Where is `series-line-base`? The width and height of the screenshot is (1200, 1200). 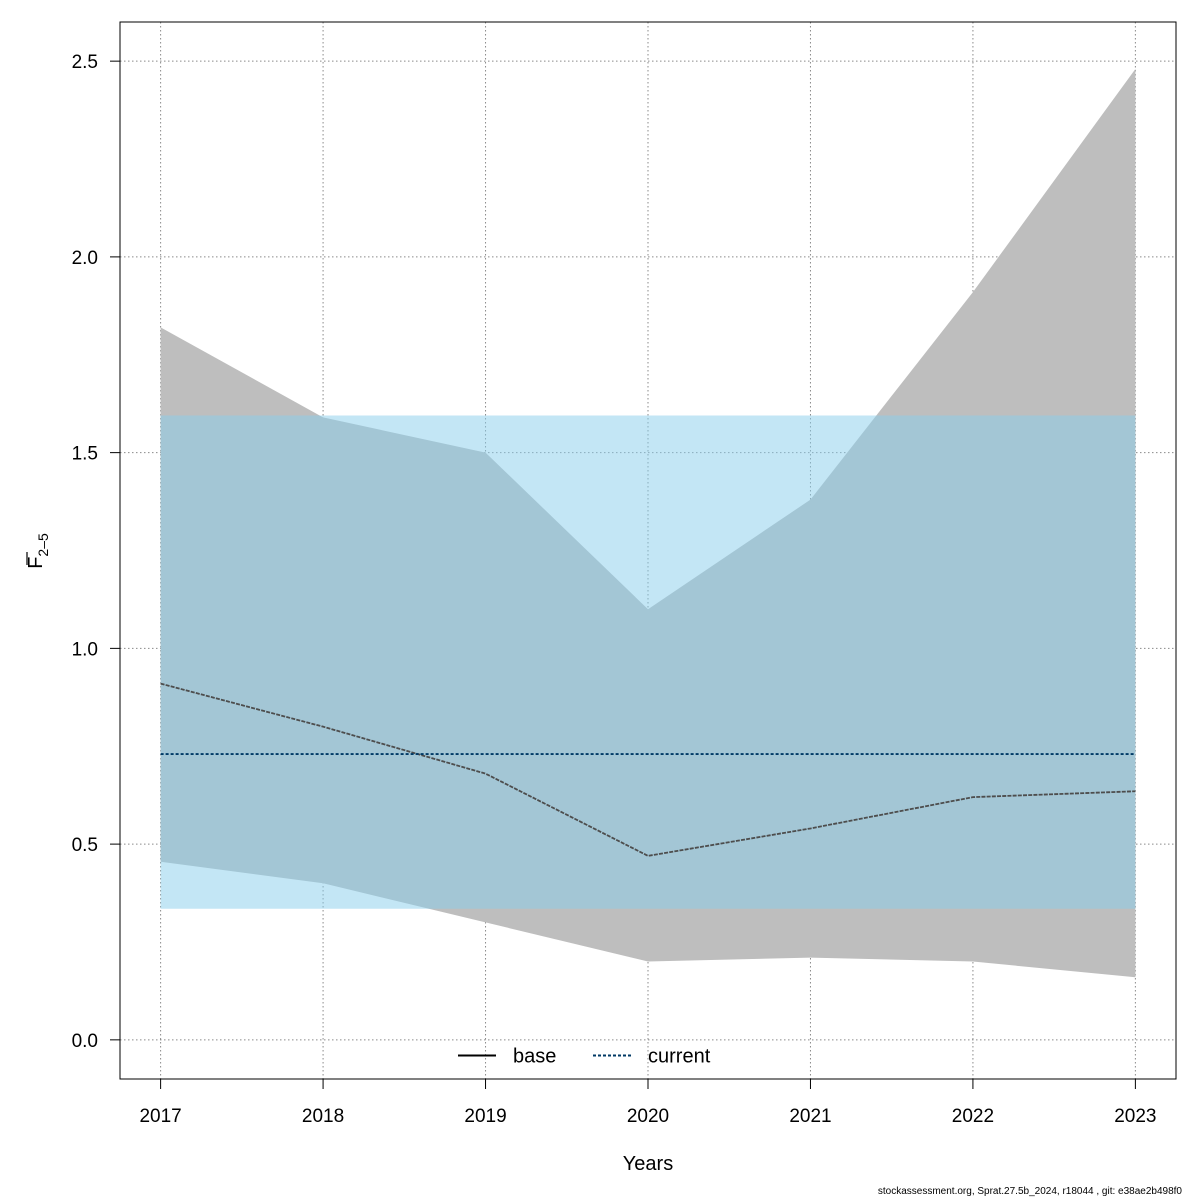 series-line-base is located at coordinates (648, 769).